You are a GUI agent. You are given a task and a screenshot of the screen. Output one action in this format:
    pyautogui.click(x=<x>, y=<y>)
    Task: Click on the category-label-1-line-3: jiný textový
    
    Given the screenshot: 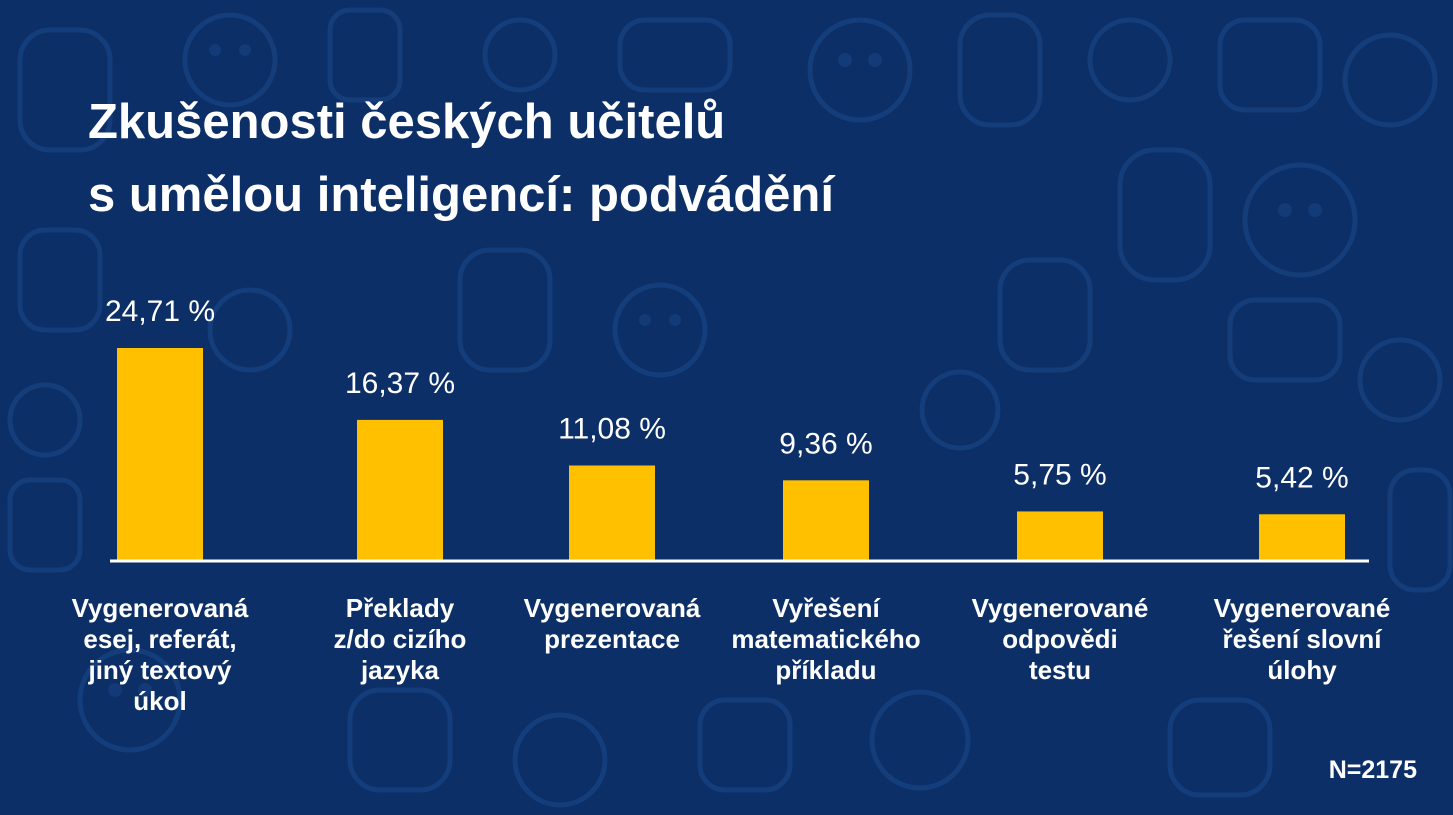 What is the action you would take?
    pyautogui.click(x=159, y=670)
    